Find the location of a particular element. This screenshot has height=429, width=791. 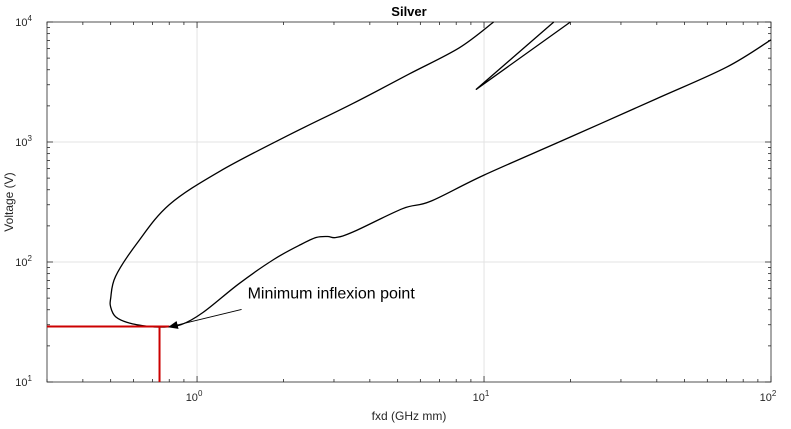

reference-lines is located at coordinates (108, 353).